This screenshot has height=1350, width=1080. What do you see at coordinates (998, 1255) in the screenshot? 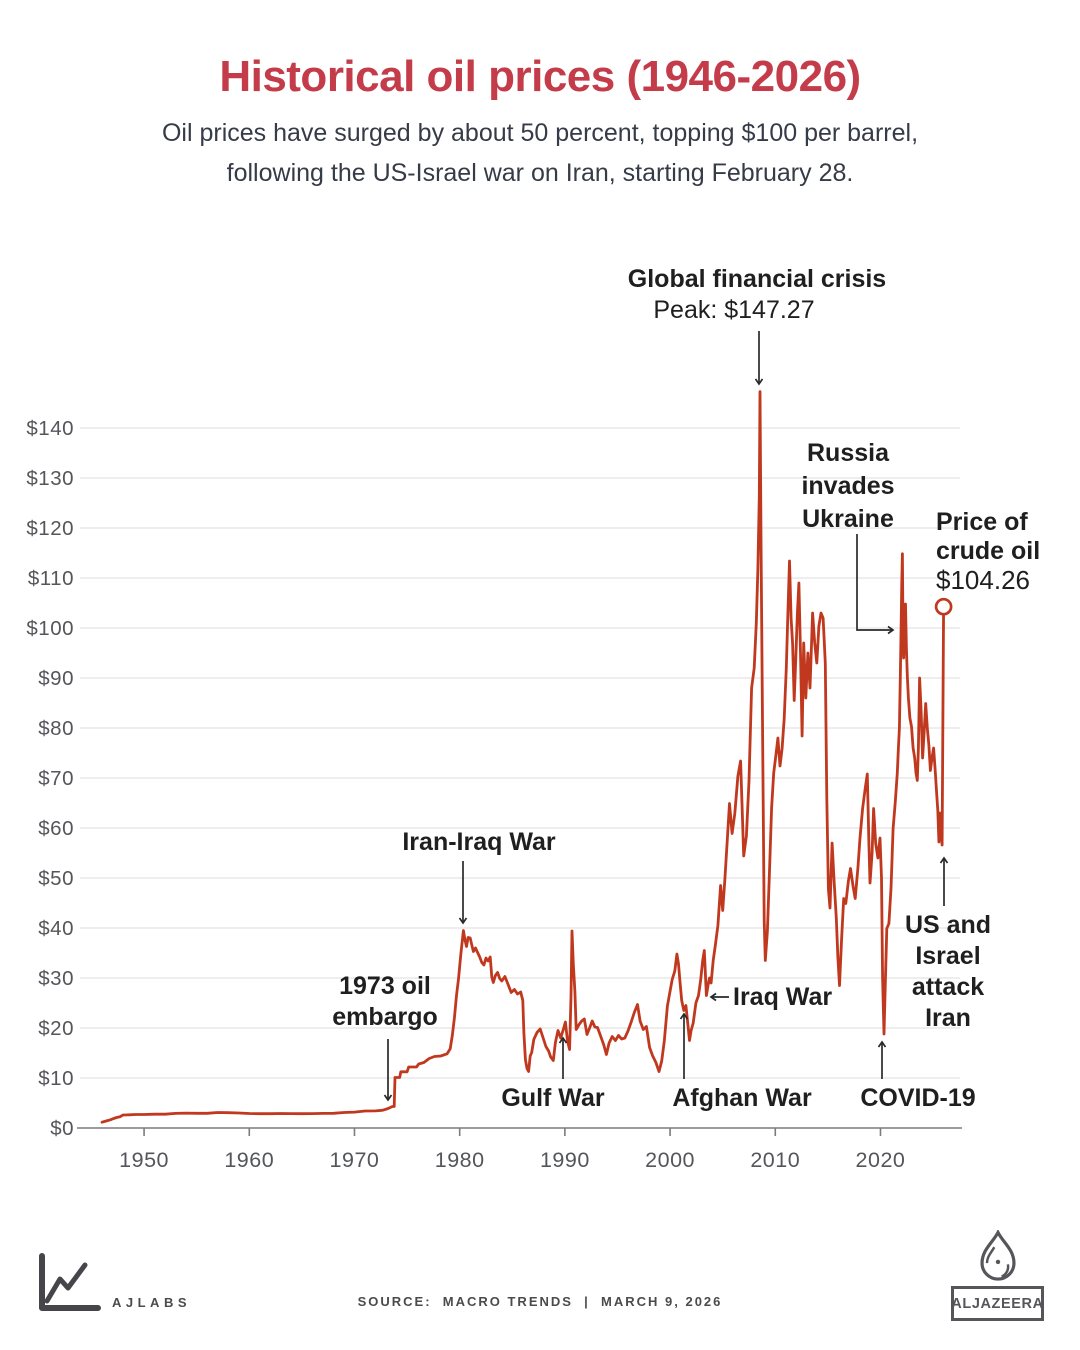
I see `aljazeera-flame-icon` at bounding box center [998, 1255].